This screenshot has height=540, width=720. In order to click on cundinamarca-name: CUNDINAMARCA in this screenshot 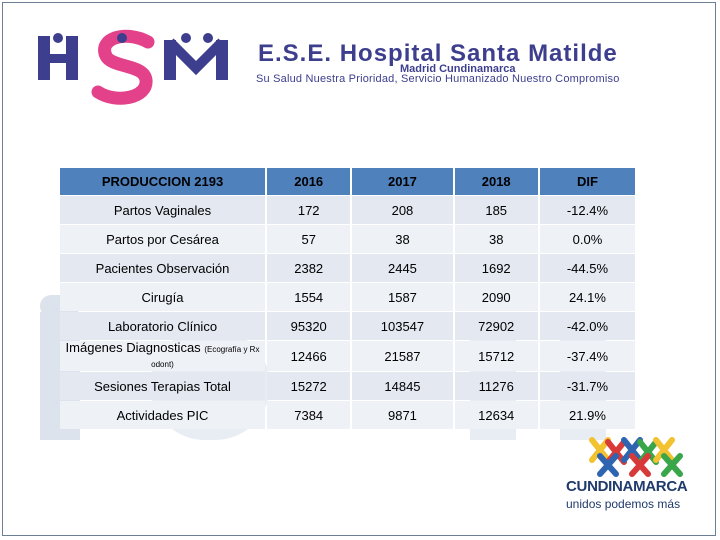, I will do `click(627, 486)`.